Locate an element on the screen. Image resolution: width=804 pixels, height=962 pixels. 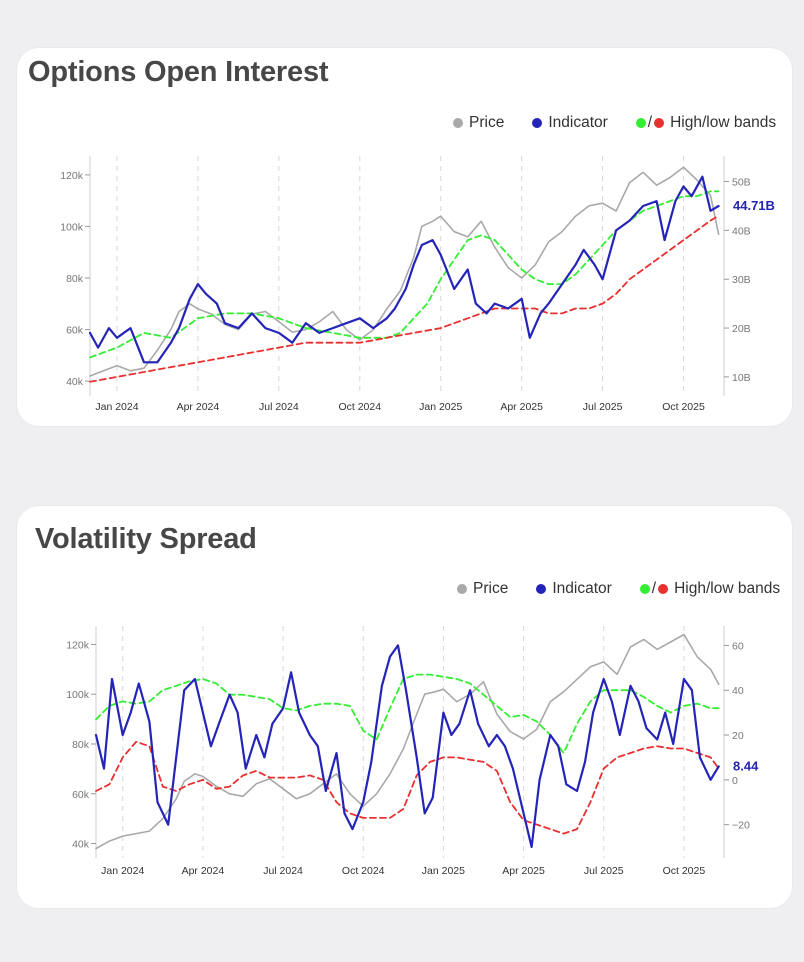
card-title: Options Open Interest is located at coordinates (178, 72).